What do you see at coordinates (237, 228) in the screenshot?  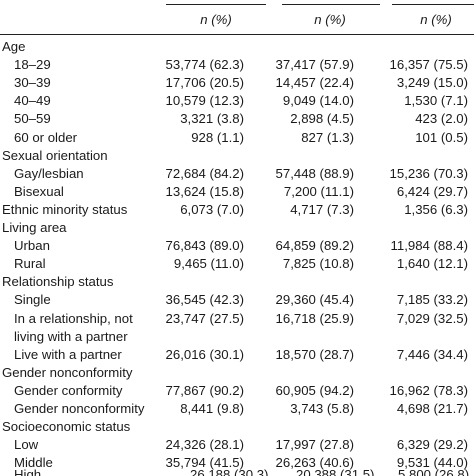 I see `table-row: Living area` at bounding box center [237, 228].